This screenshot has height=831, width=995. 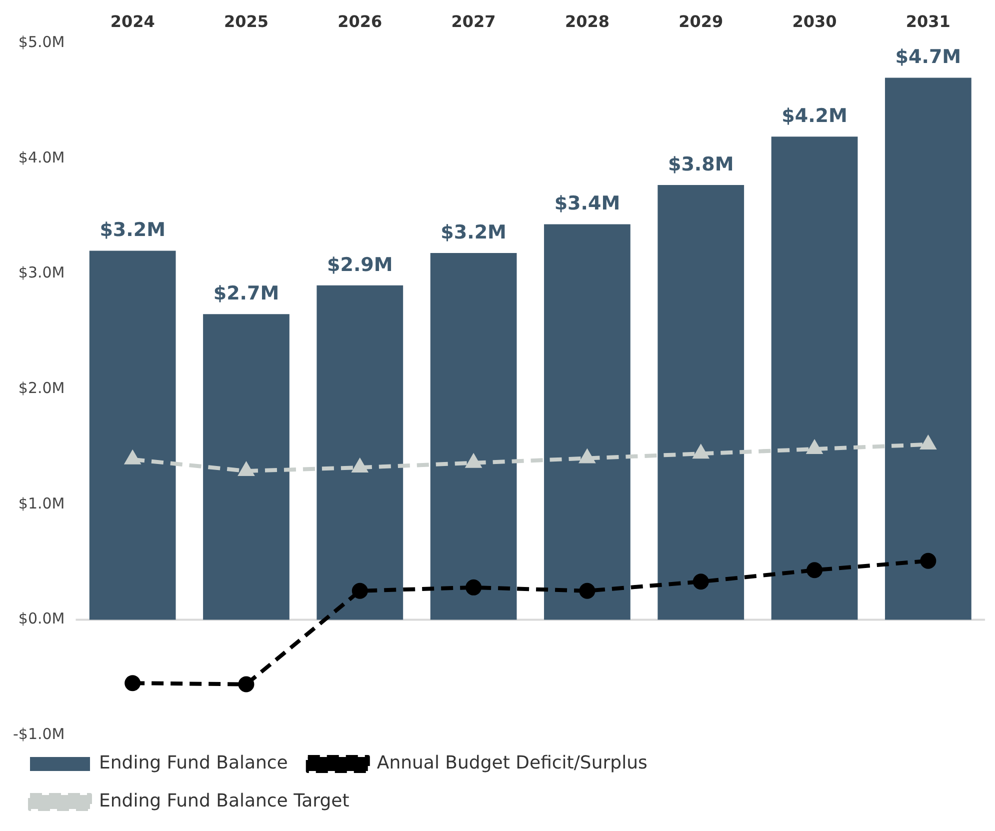 What do you see at coordinates (41, 619) in the screenshot?
I see `y-tick-label: $0.0M` at bounding box center [41, 619].